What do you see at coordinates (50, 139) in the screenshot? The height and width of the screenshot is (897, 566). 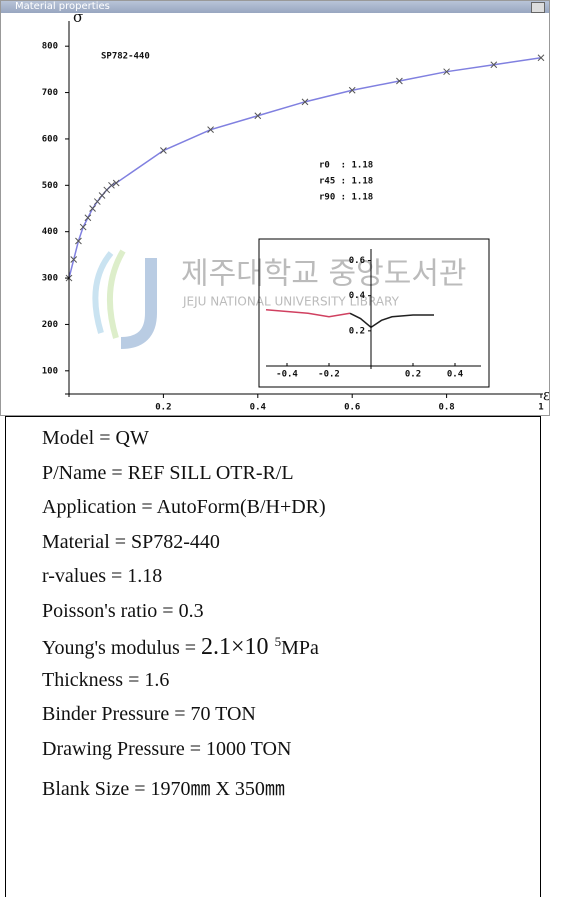 I see `y-tick-label: 600` at bounding box center [50, 139].